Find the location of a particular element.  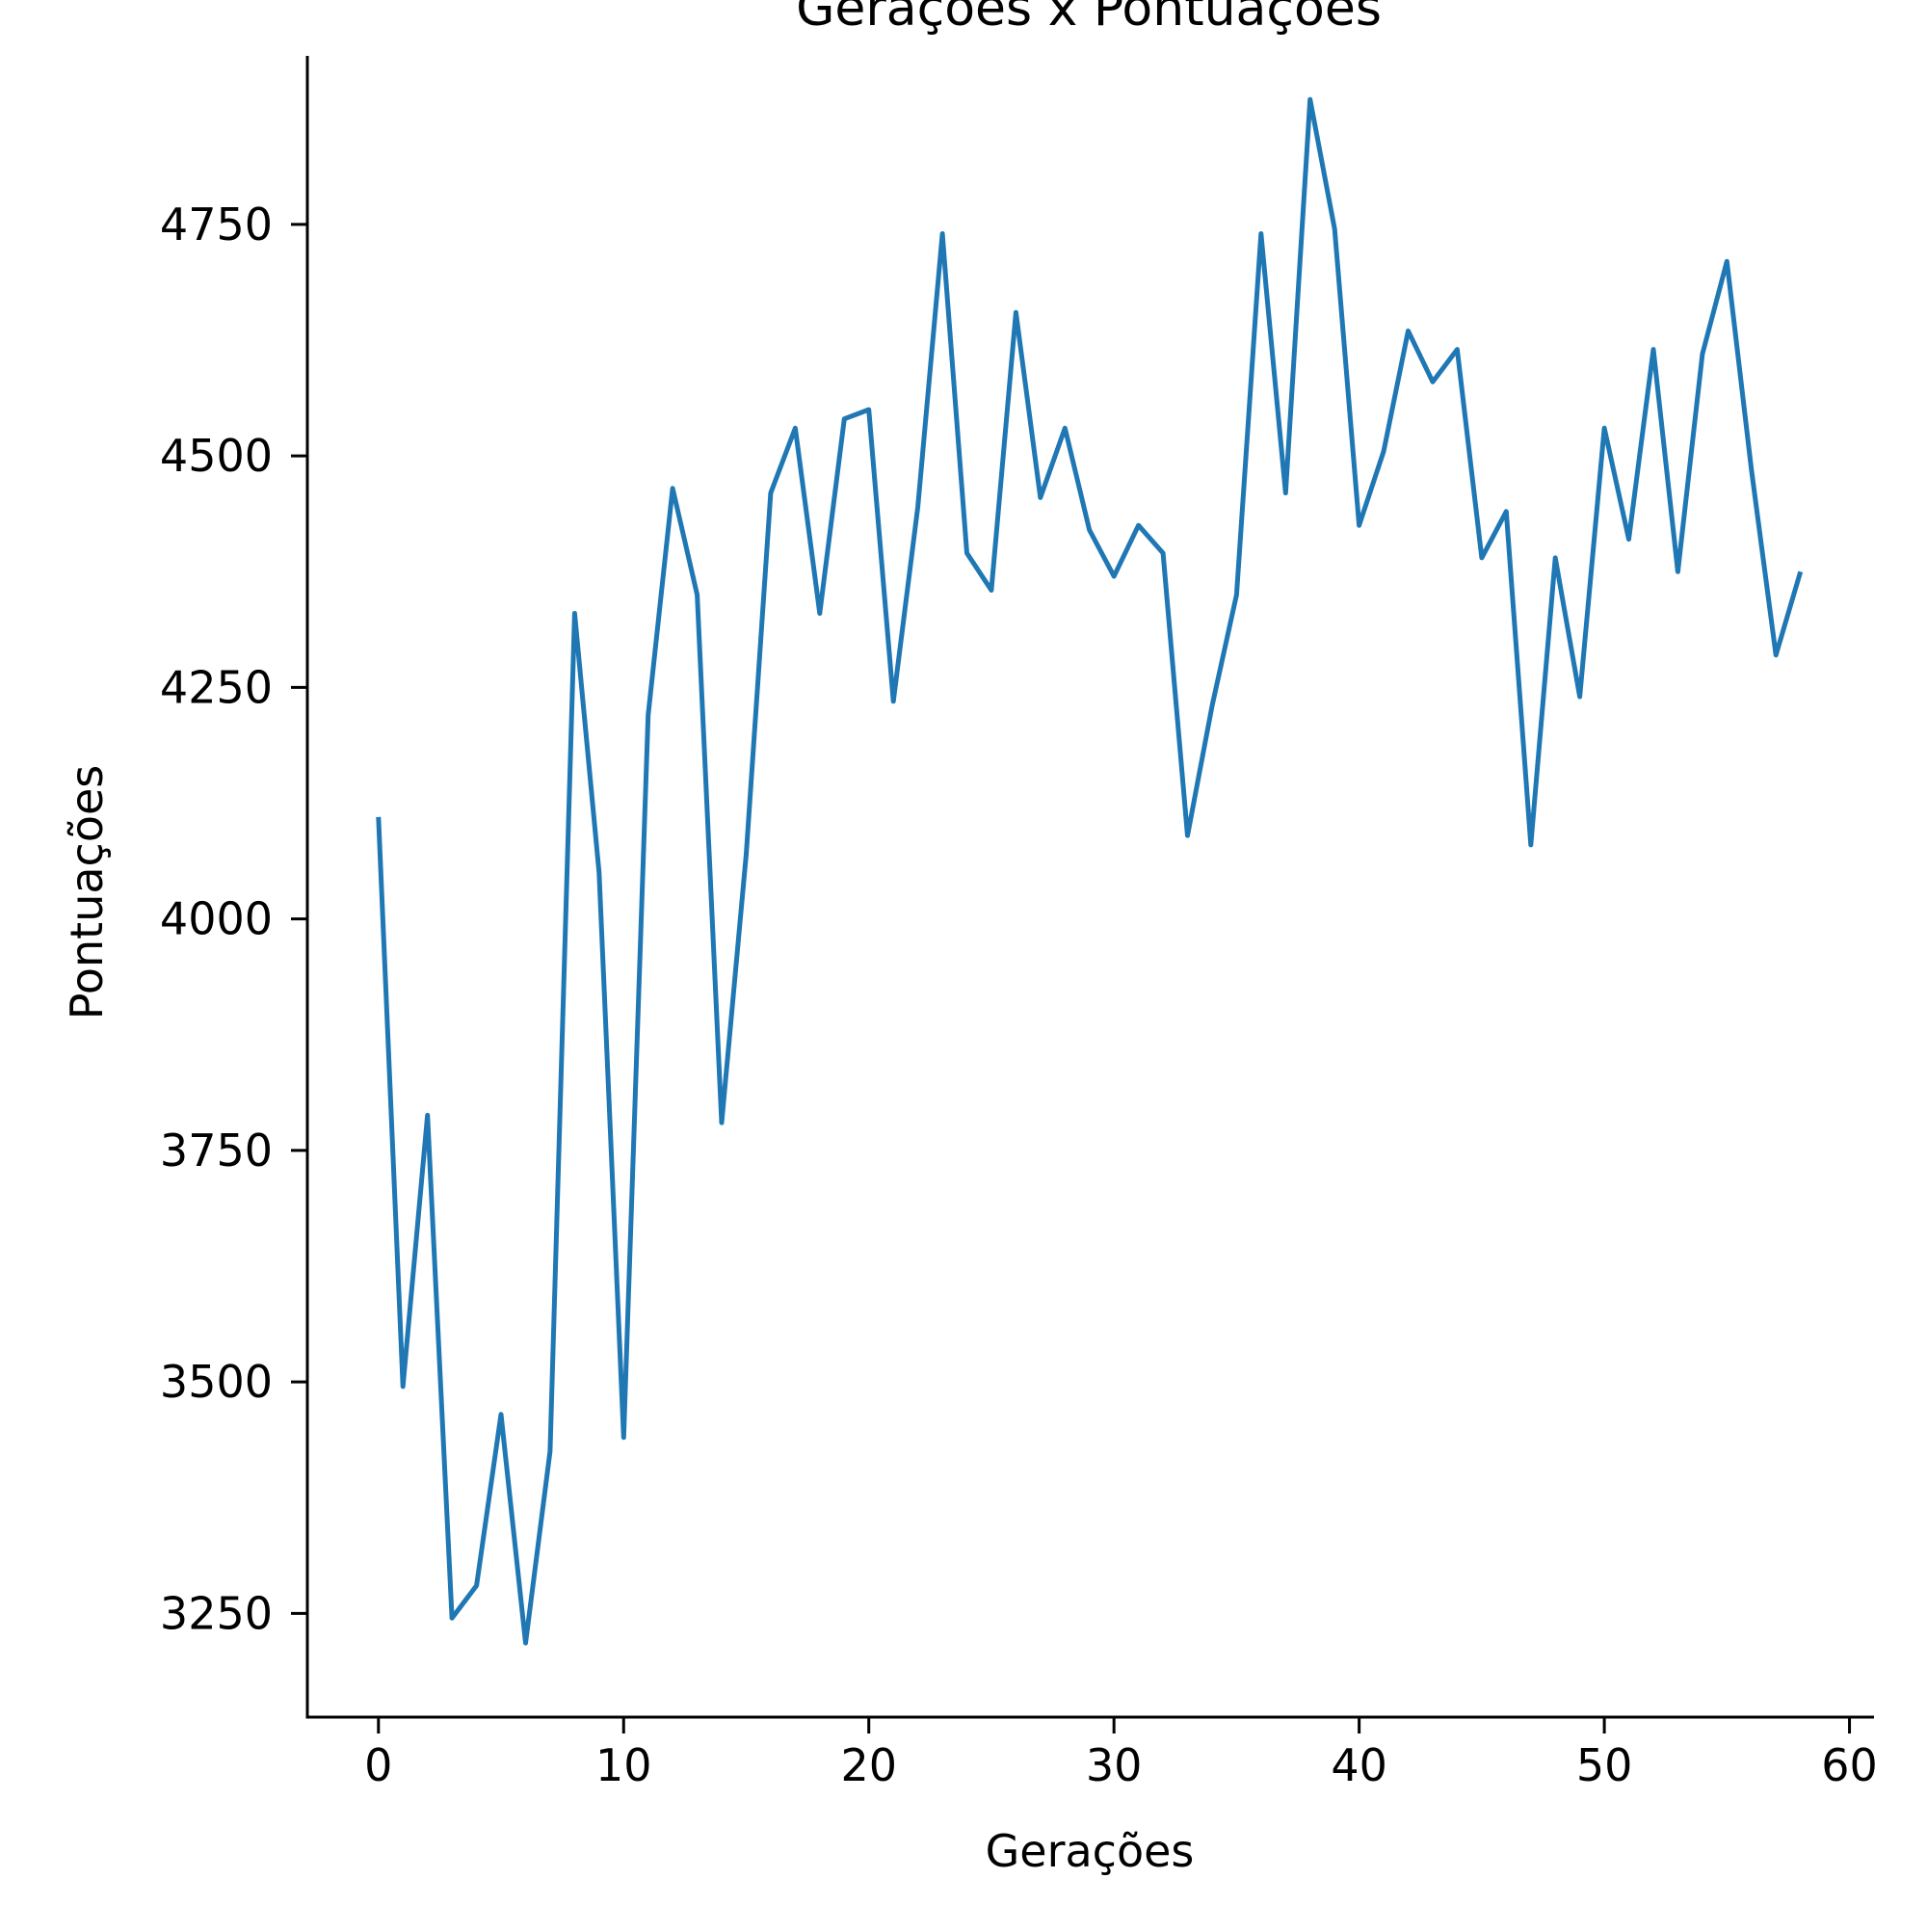

x-tick-label: 40 is located at coordinates (1359, 1765).